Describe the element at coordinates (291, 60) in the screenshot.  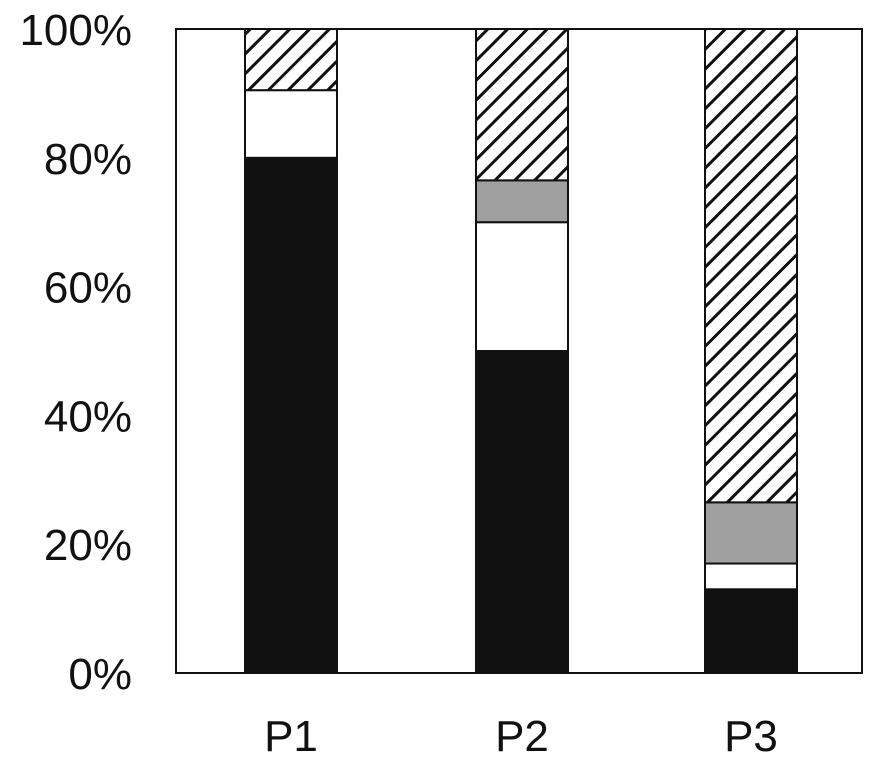
I see `bar-segment-p1-s4` at that location.